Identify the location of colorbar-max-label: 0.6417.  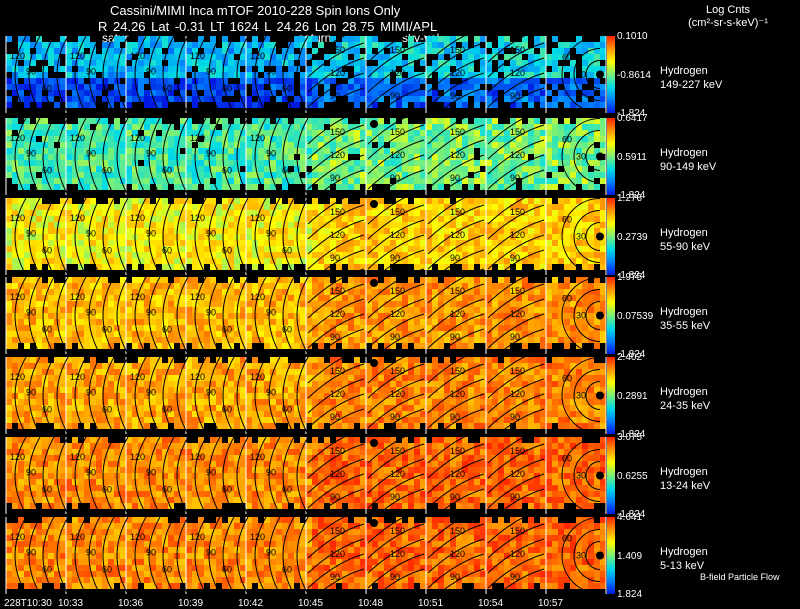
(632, 118).